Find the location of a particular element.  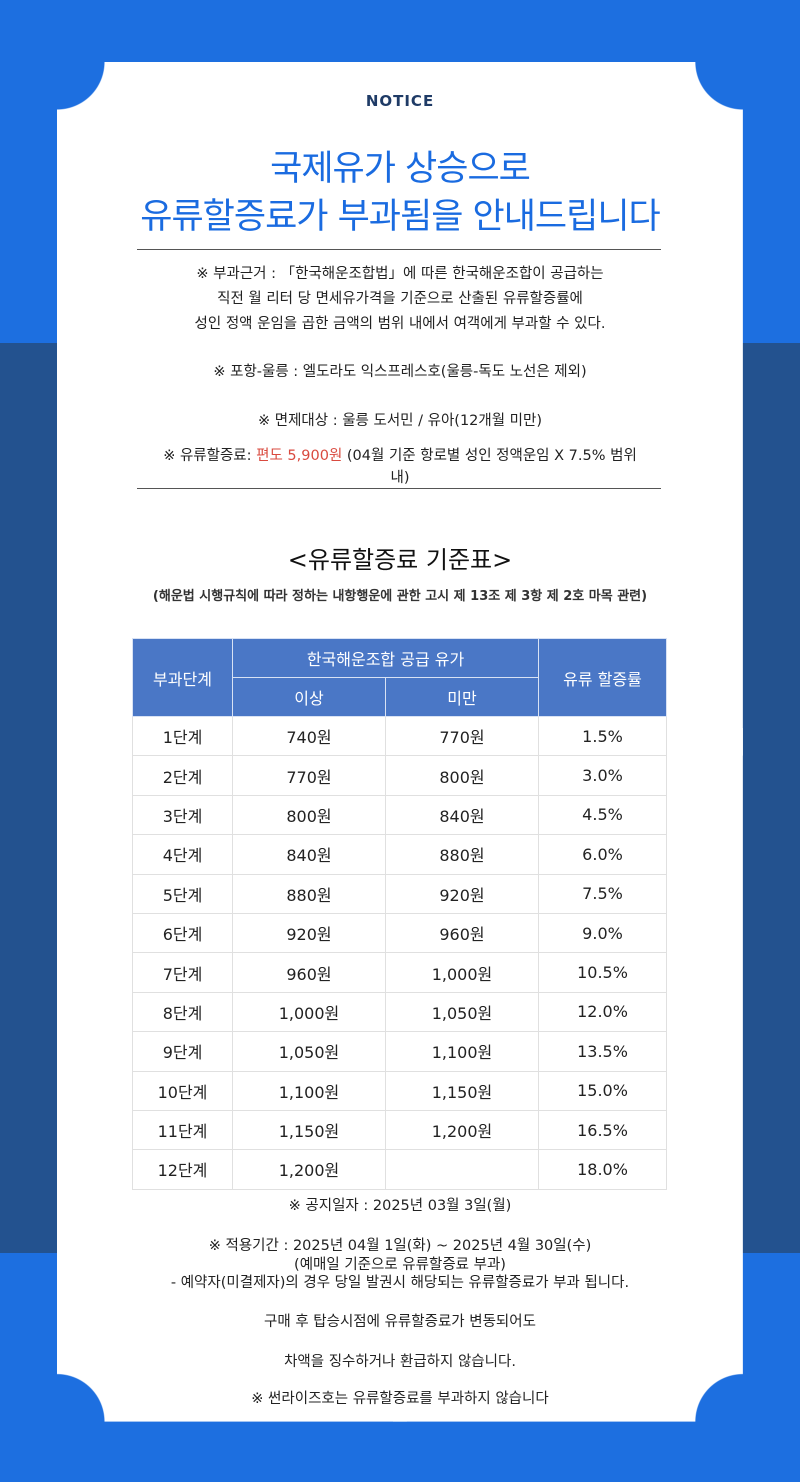

stage-cell: 4단계 is located at coordinates (182, 854).